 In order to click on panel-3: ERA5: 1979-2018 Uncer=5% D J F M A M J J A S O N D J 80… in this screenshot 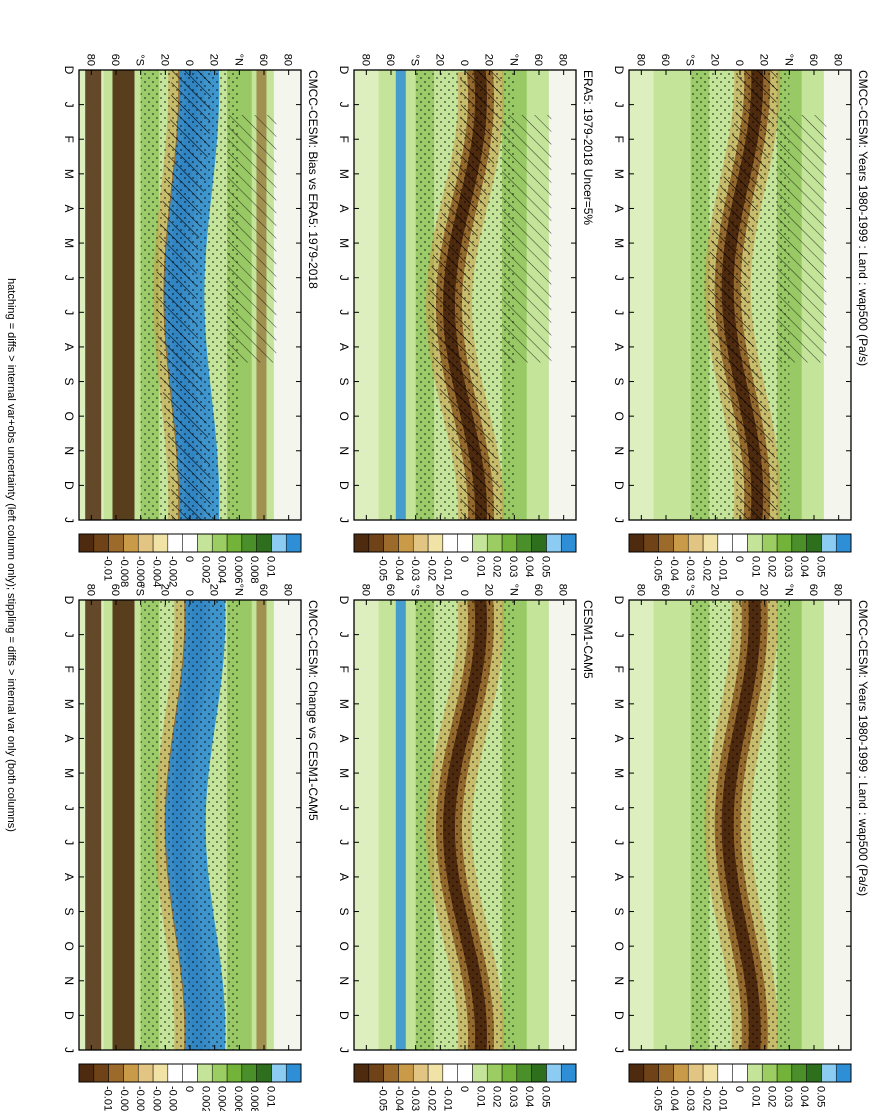, I will do `click(466, 317)`.